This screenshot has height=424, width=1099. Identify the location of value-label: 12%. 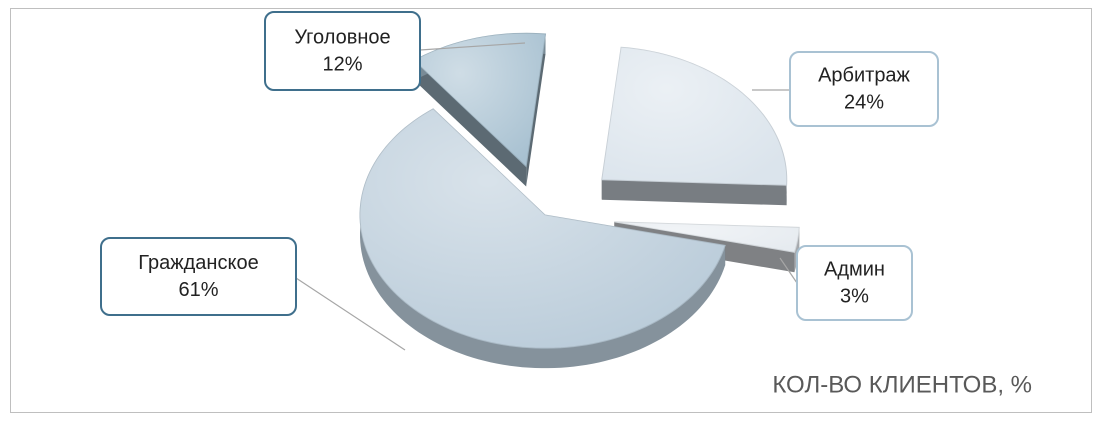
(342, 64).